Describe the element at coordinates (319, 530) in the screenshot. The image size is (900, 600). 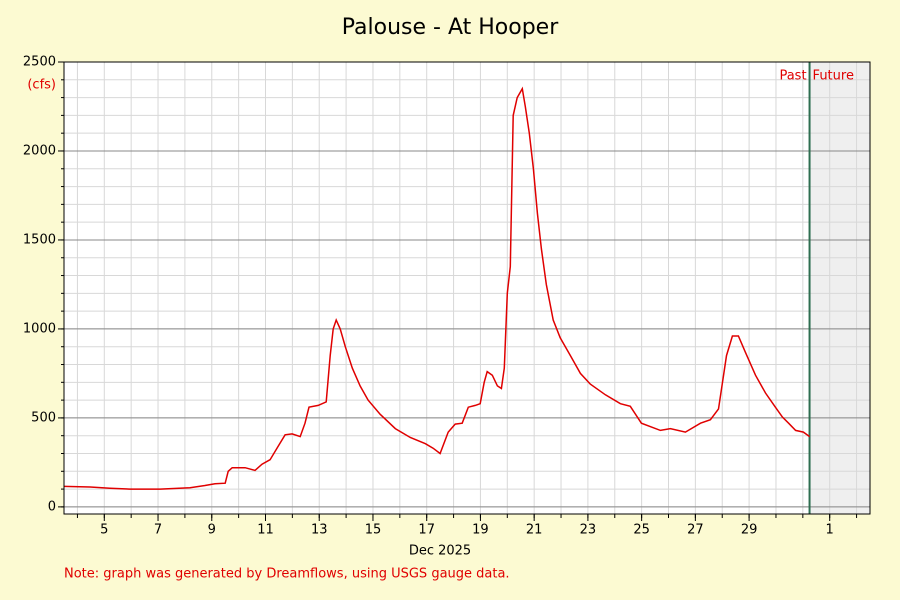
I see `x-tick-label: 13` at that location.